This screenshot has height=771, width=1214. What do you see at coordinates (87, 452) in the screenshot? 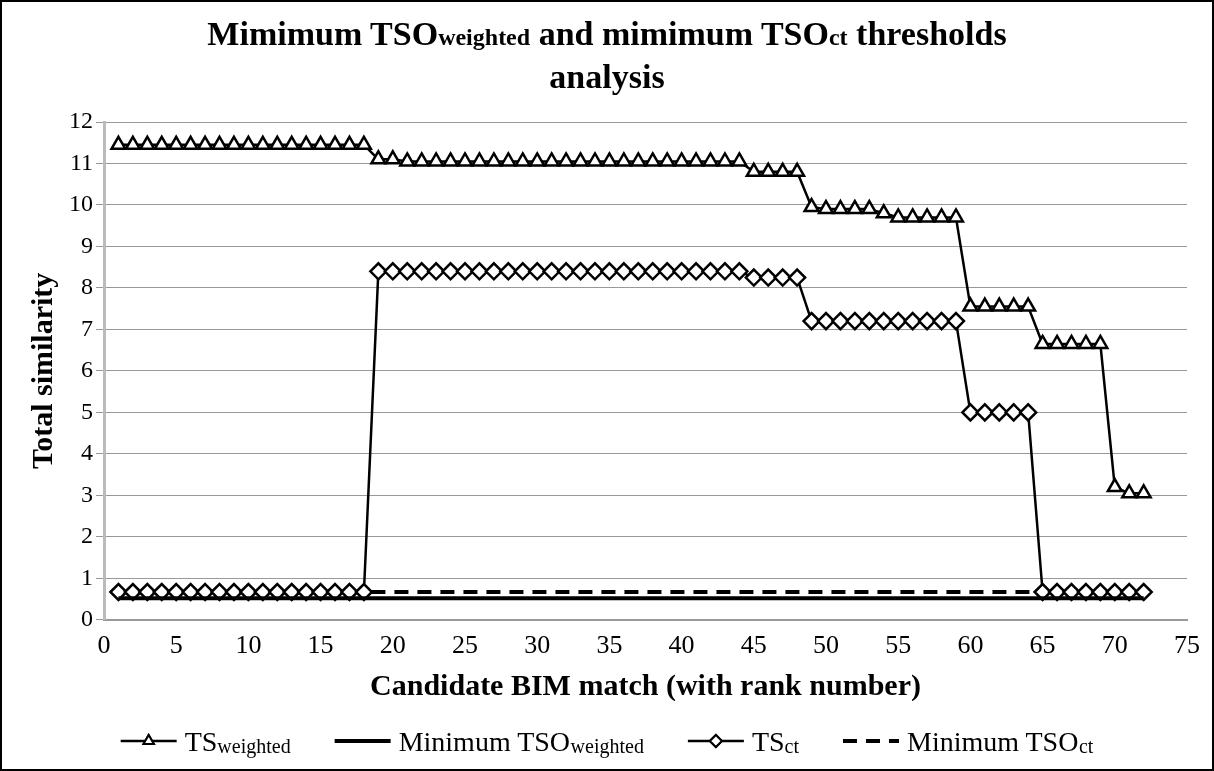
I see `y-tick-label: 4` at bounding box center [87, 452].